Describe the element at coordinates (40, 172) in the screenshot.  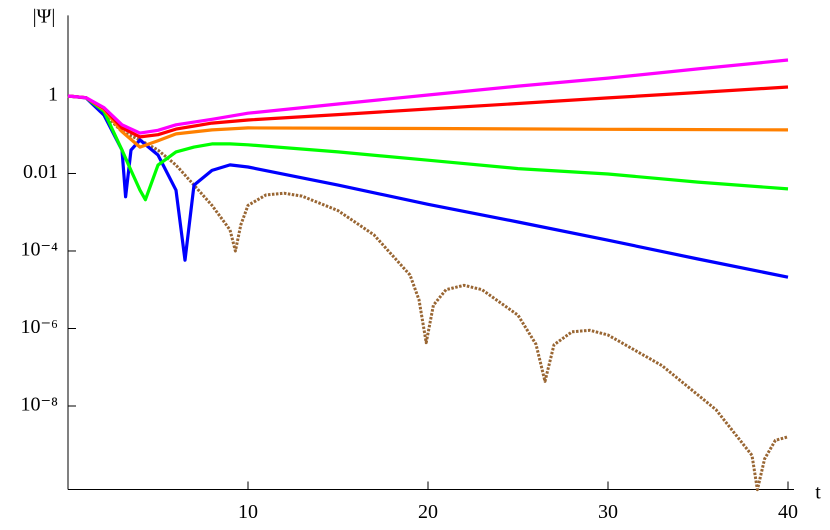
I see `y-tick-label: 0.01` at that location.